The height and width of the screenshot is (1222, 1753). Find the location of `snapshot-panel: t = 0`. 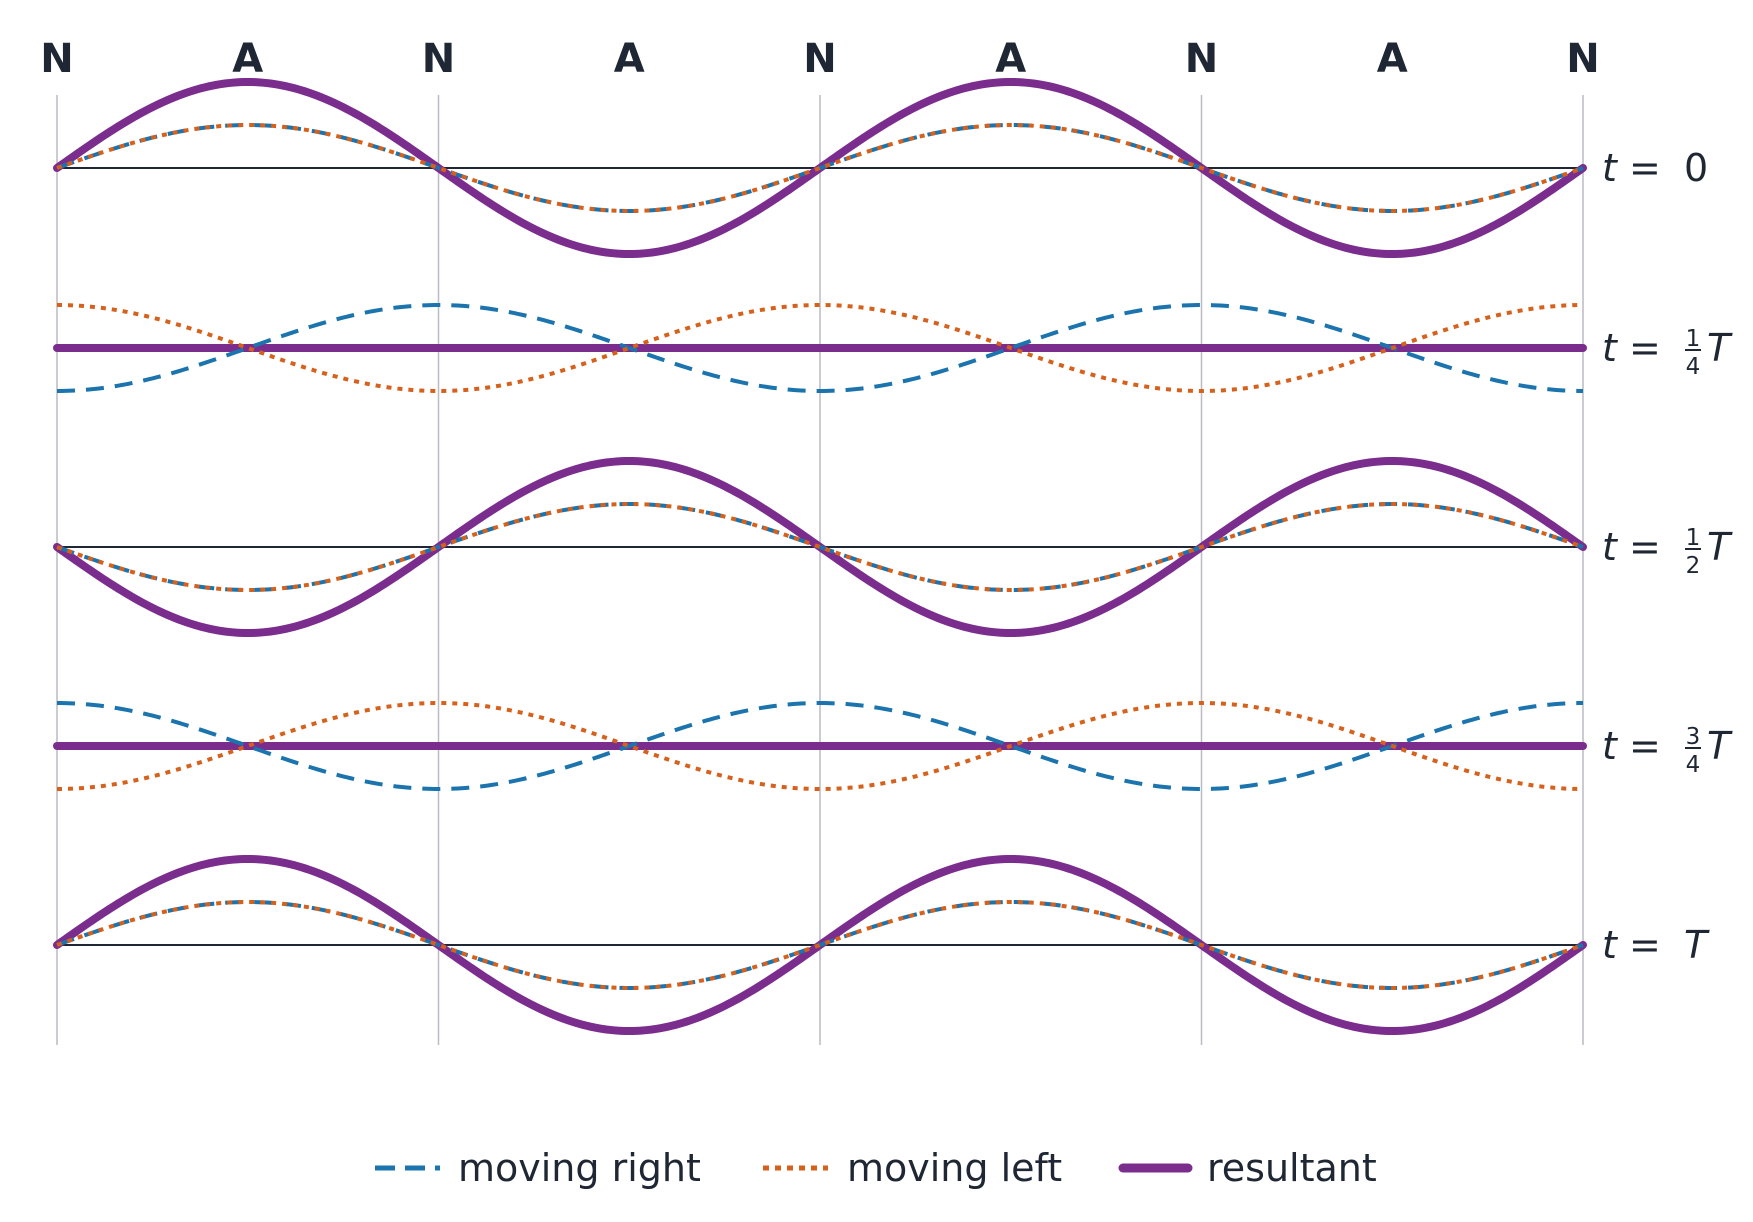

snapshot-panel: t = 0 is located at coordinates (880, 168).